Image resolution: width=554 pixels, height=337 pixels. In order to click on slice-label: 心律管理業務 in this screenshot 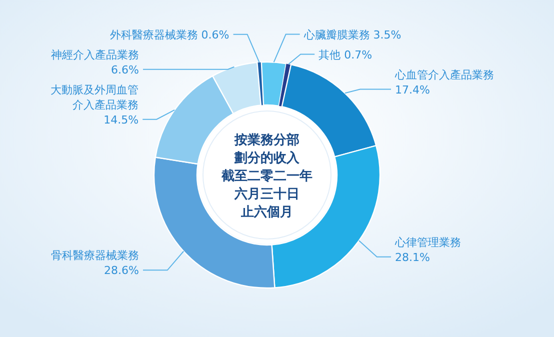, I will do `click(427, 242)`.